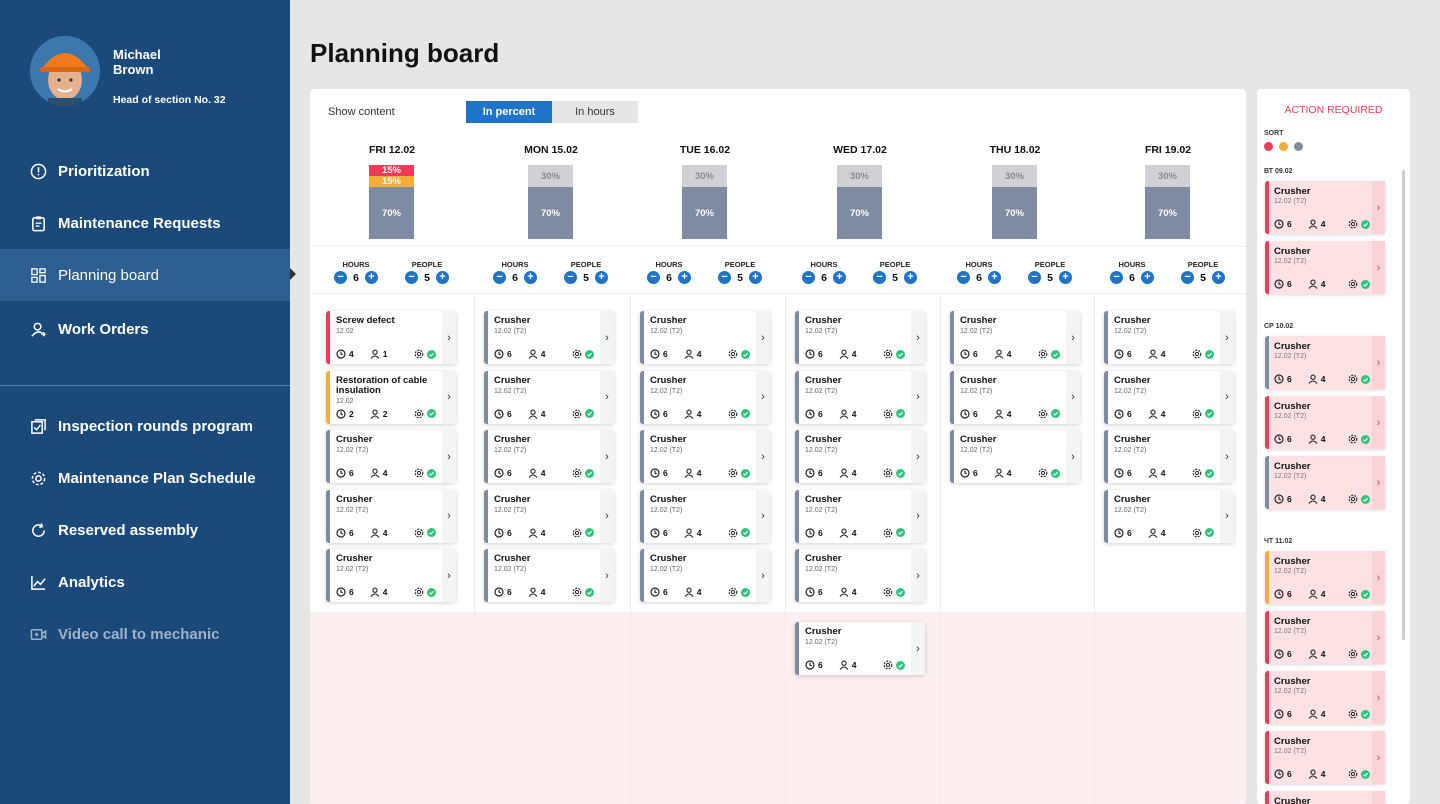 The height and width of the screenshot is (804, 1440). Describe the element at coordinates (145, 171) in the screenshot. I see `nav-prioritization: Prioritization` at that location.